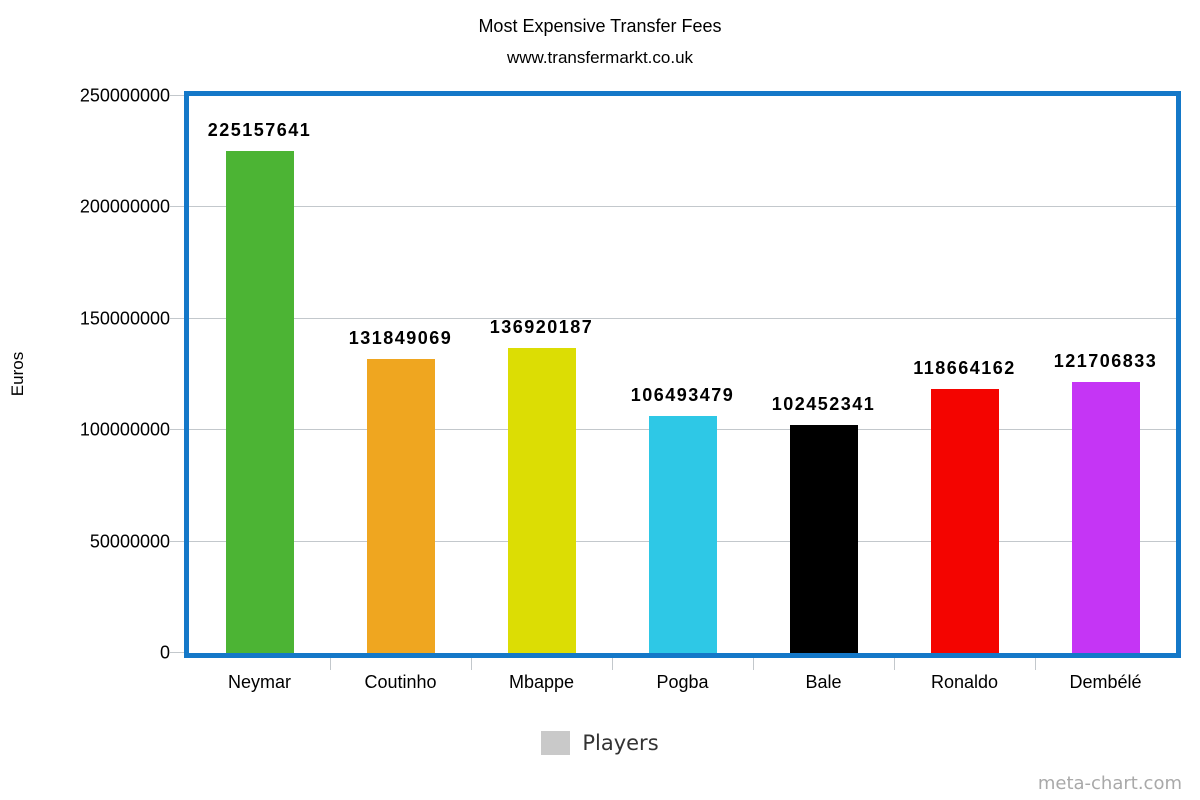  Describe the element at coordinates (682, 394) in the screenshot. I see `bar-value-label: 106493479` at that location.